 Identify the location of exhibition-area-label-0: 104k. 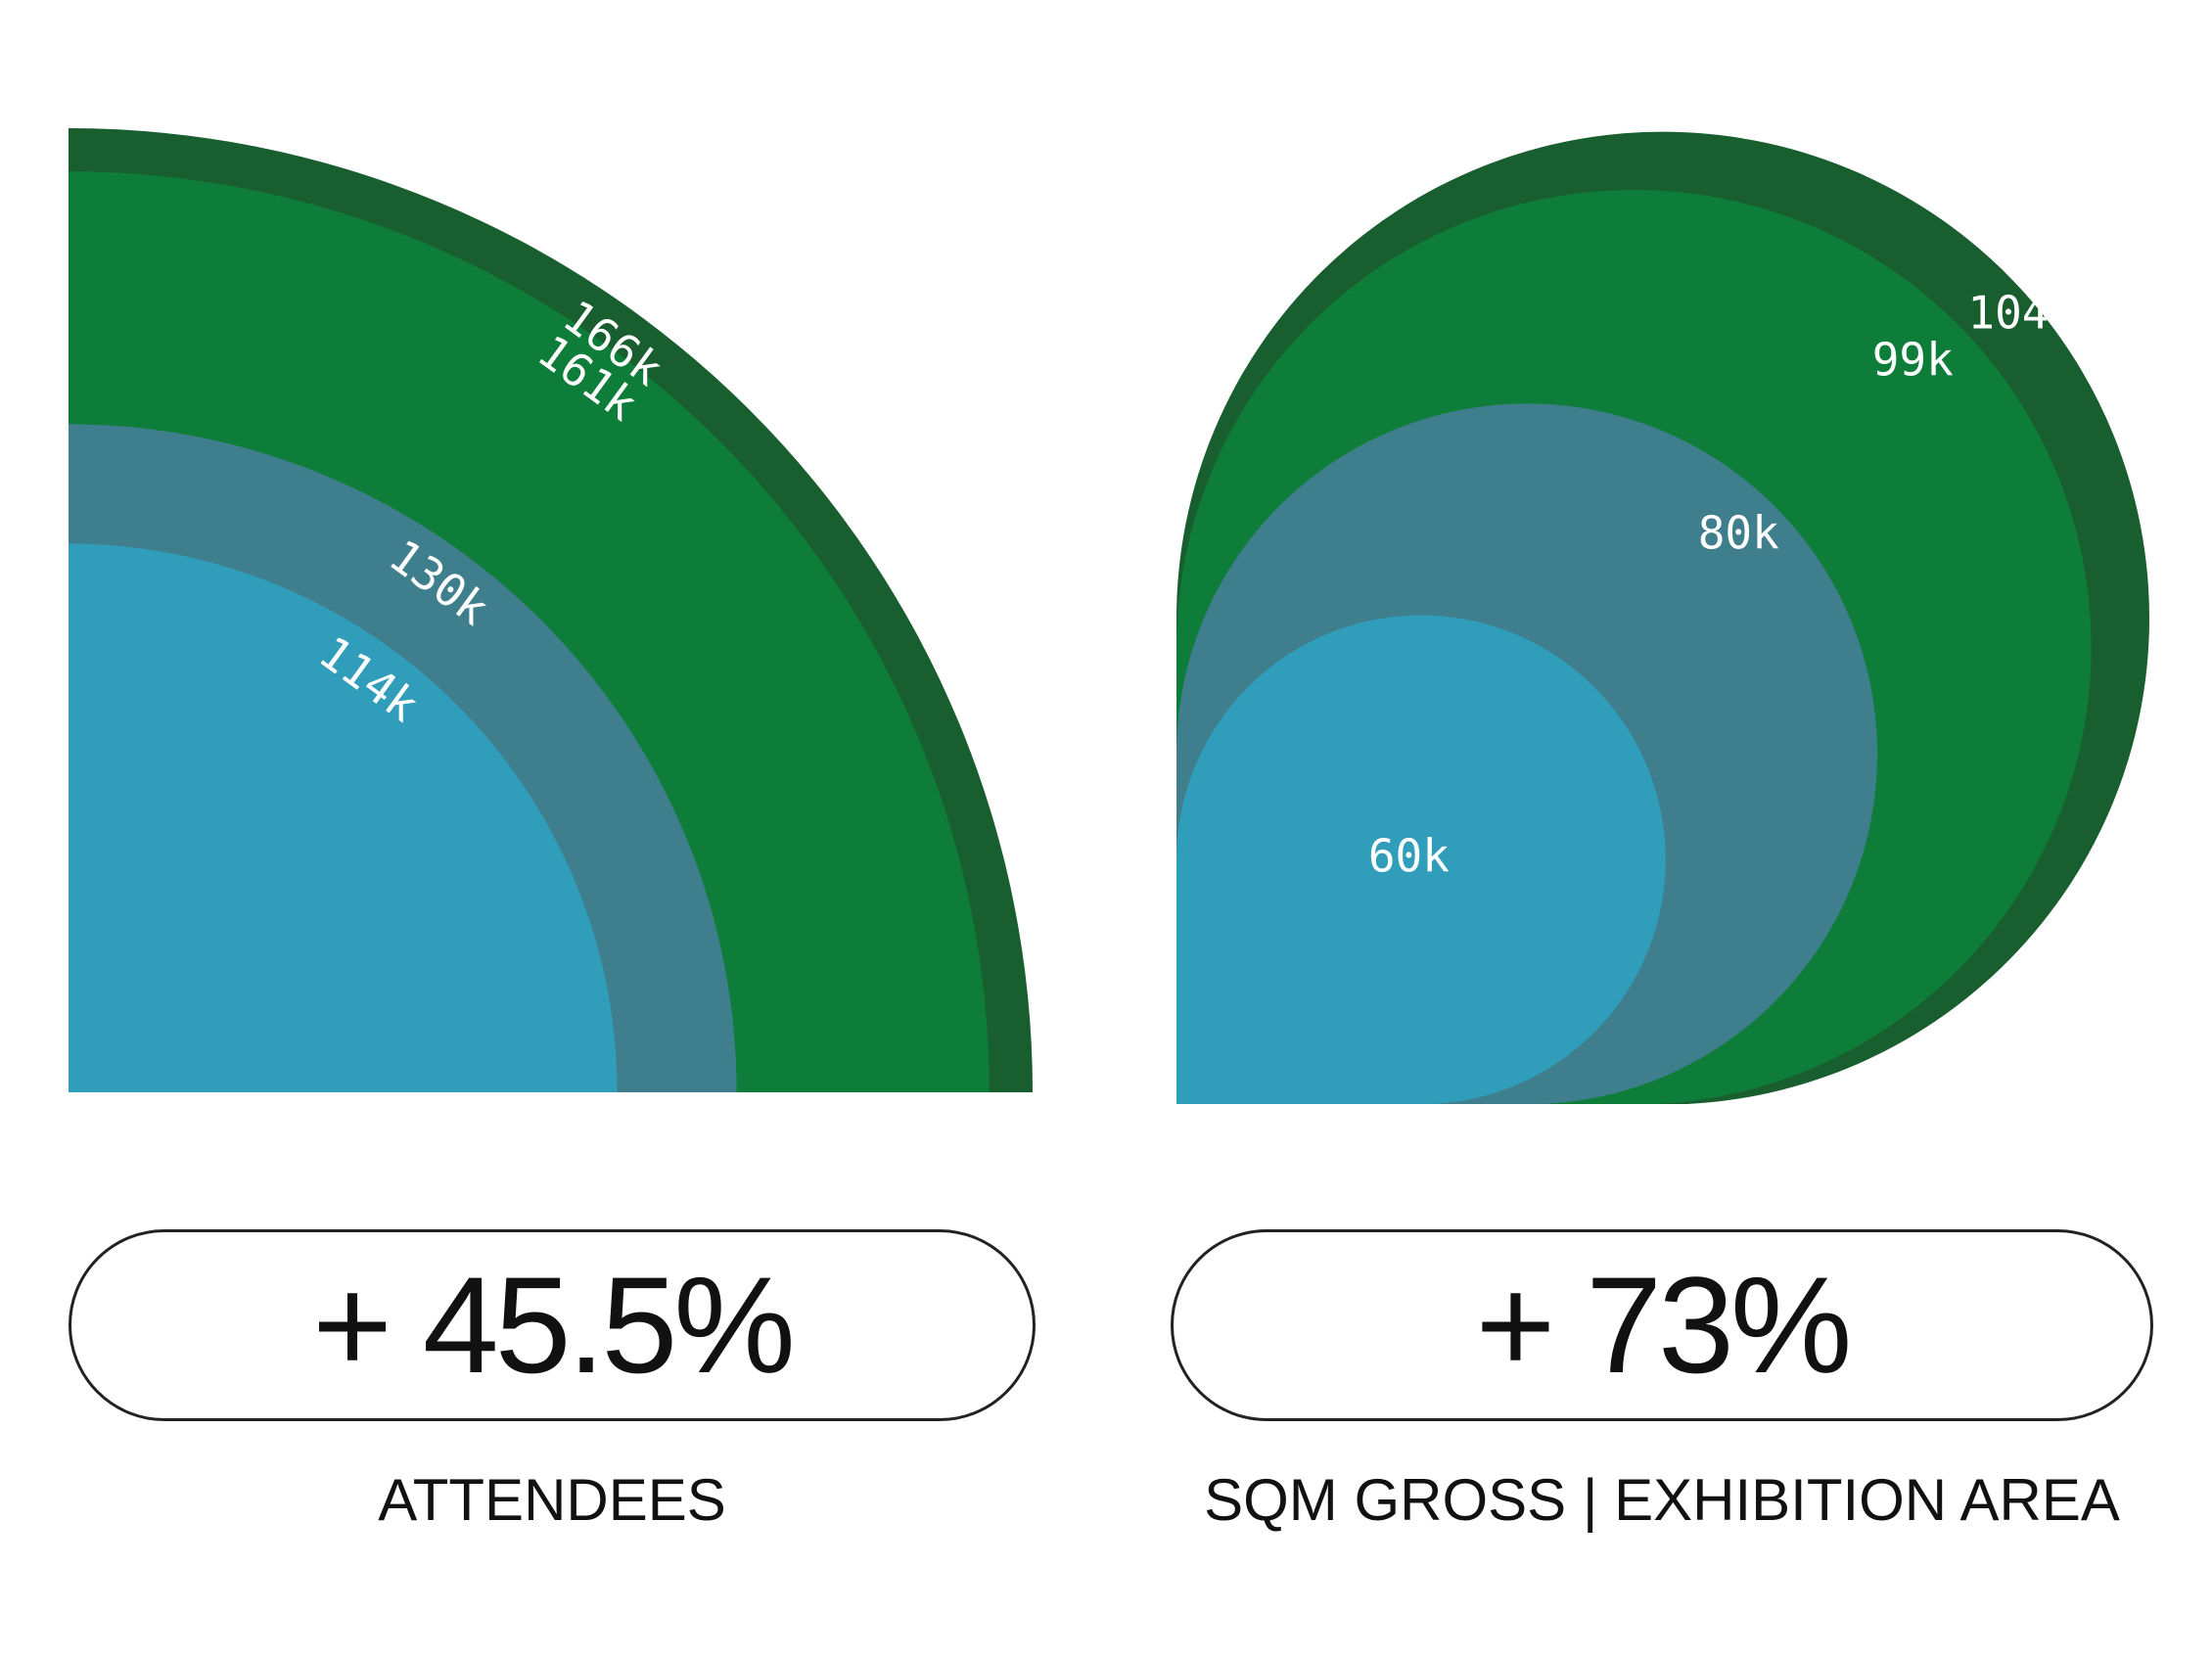
(2022, 312).